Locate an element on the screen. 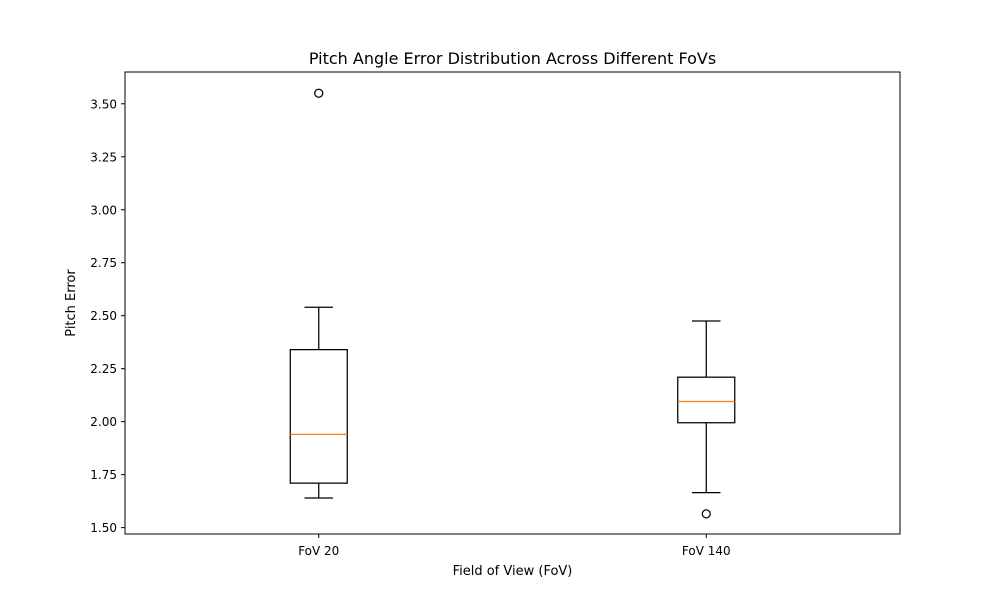  y-tick-label: 3.00 is located at coordinates (103, 210).